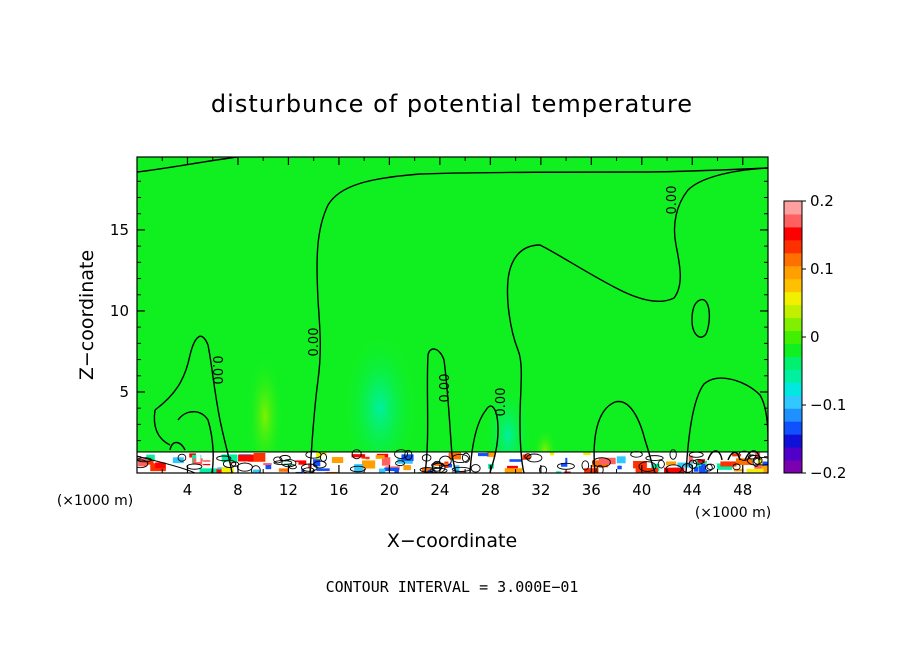 The image size is (904, 654). What do you see at coordinates (188, 490) in the screenshot?
I see `x-tick-label: 4` at bounding box center [188, 490].